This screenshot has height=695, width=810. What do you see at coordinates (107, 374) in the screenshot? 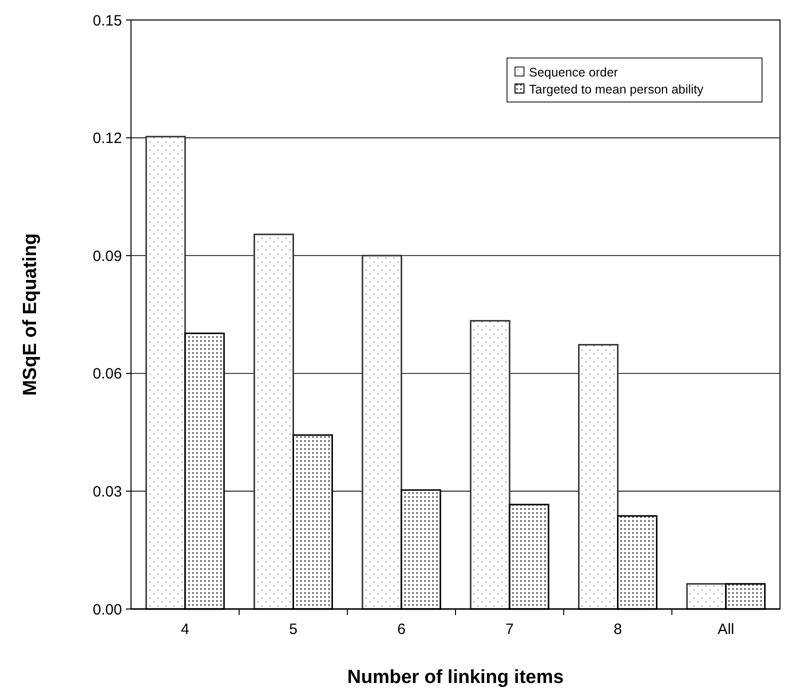
I see `y-tick-label: 0.06` at bounding box center [107, 374].